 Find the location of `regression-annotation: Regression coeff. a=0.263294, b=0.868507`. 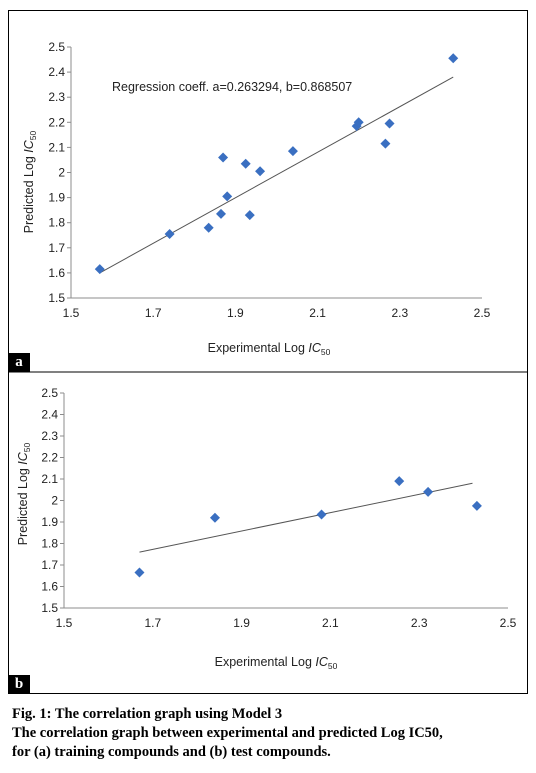

regression-annotation: Regression coeff. a=0.263294, b=0.868507 is located at coordinates (232, 87).